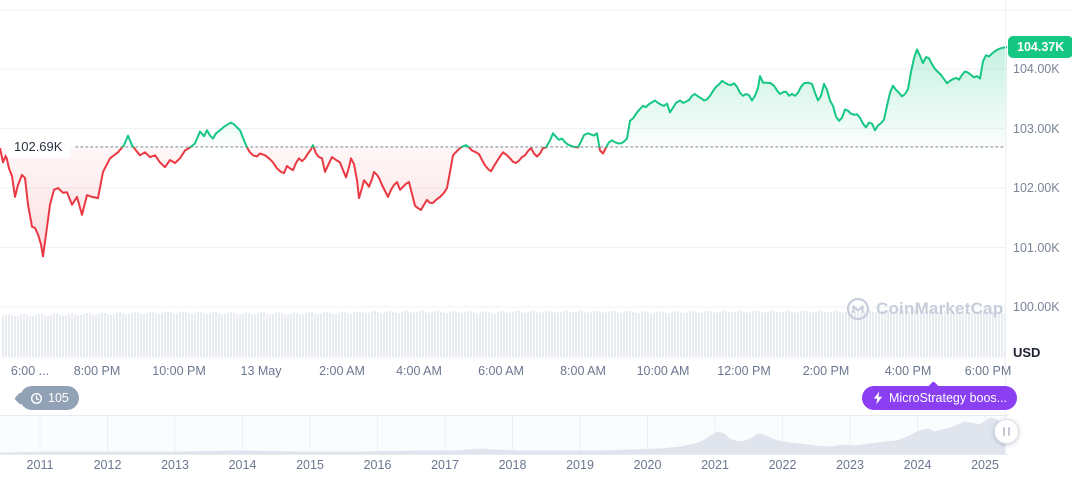  I want to click on x-axis-tick-label: 12:00 PM, so click(744, 371).